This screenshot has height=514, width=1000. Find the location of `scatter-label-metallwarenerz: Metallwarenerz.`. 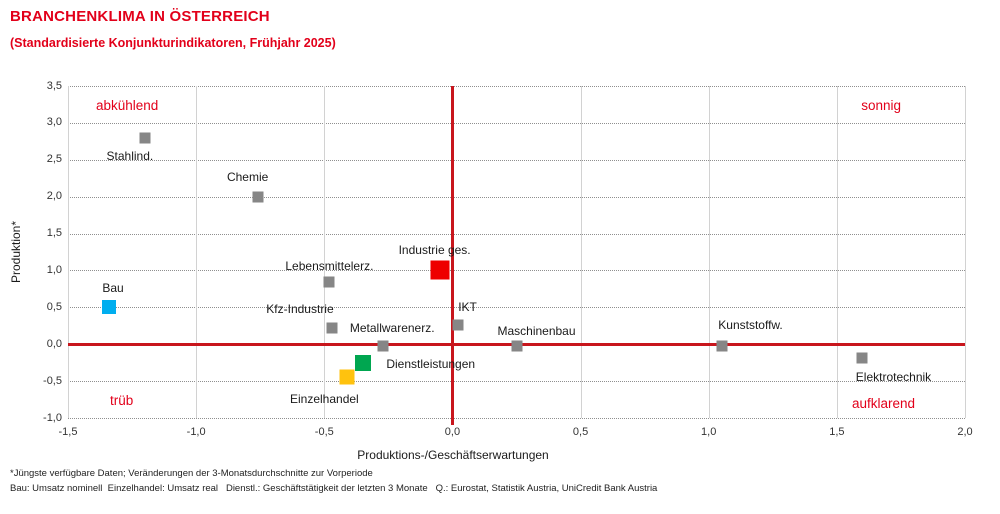

scatter-label-metallwarenerz: Metallwarenerz. is located at coordinates (392, 327).